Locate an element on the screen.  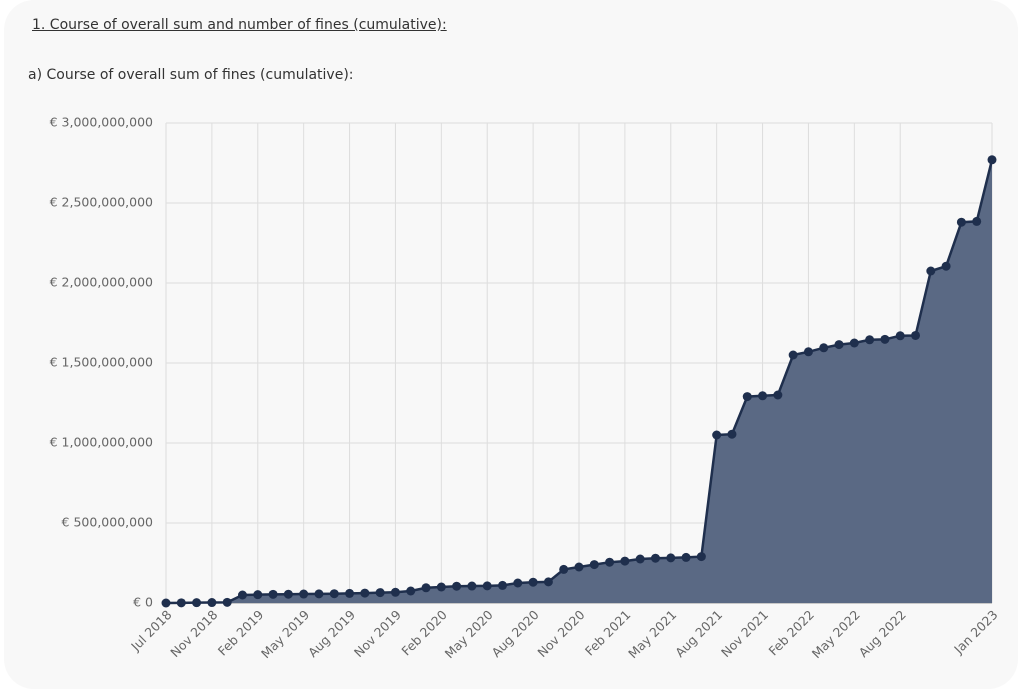
x-tick-label: Nov 2018 is located at coordinates (193, 633).